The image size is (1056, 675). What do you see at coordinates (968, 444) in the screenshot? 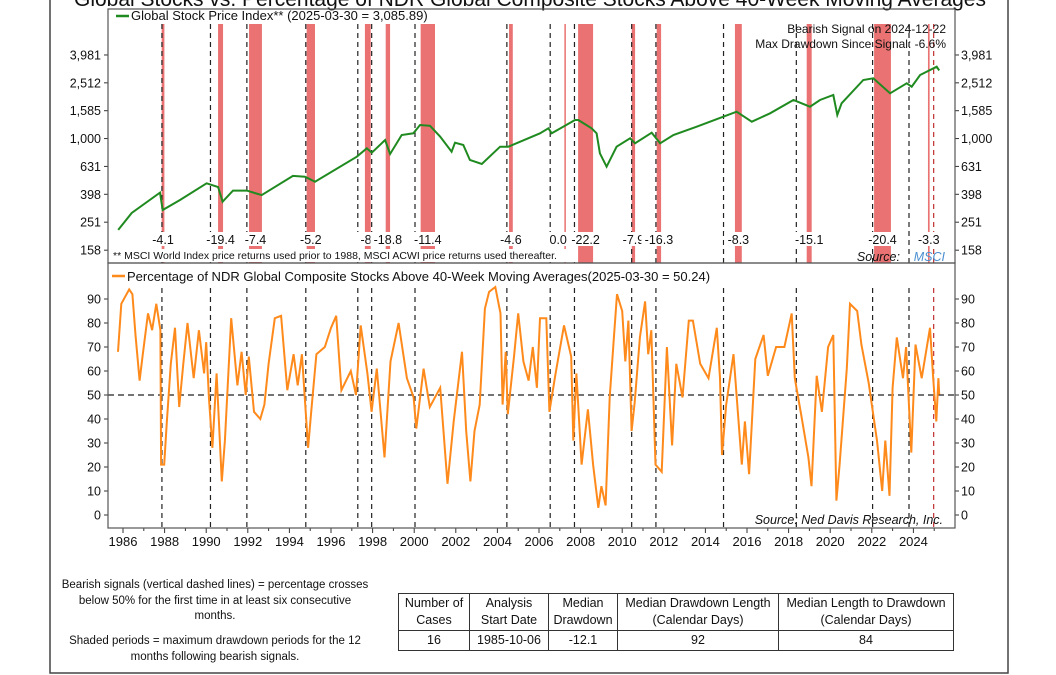
I see `y-tick-label-right: 30` at bounding box center [968, 444].